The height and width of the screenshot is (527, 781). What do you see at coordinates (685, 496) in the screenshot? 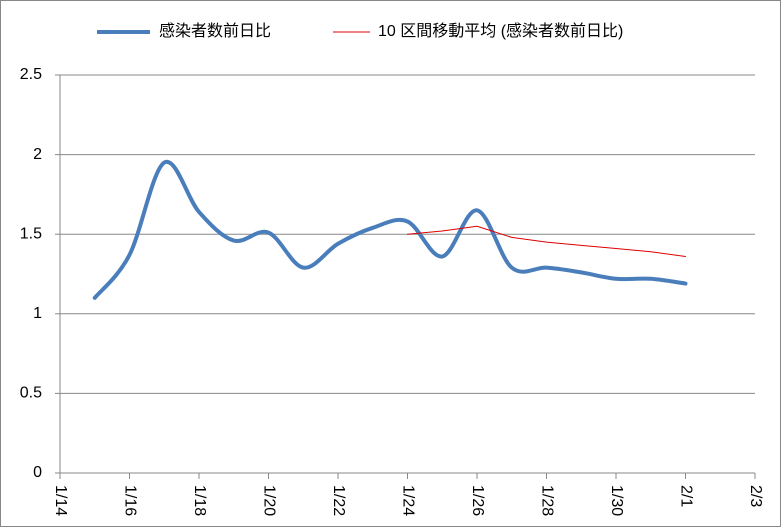
I see `x-tick-label: 2/1` at bounding box center [685, 496].